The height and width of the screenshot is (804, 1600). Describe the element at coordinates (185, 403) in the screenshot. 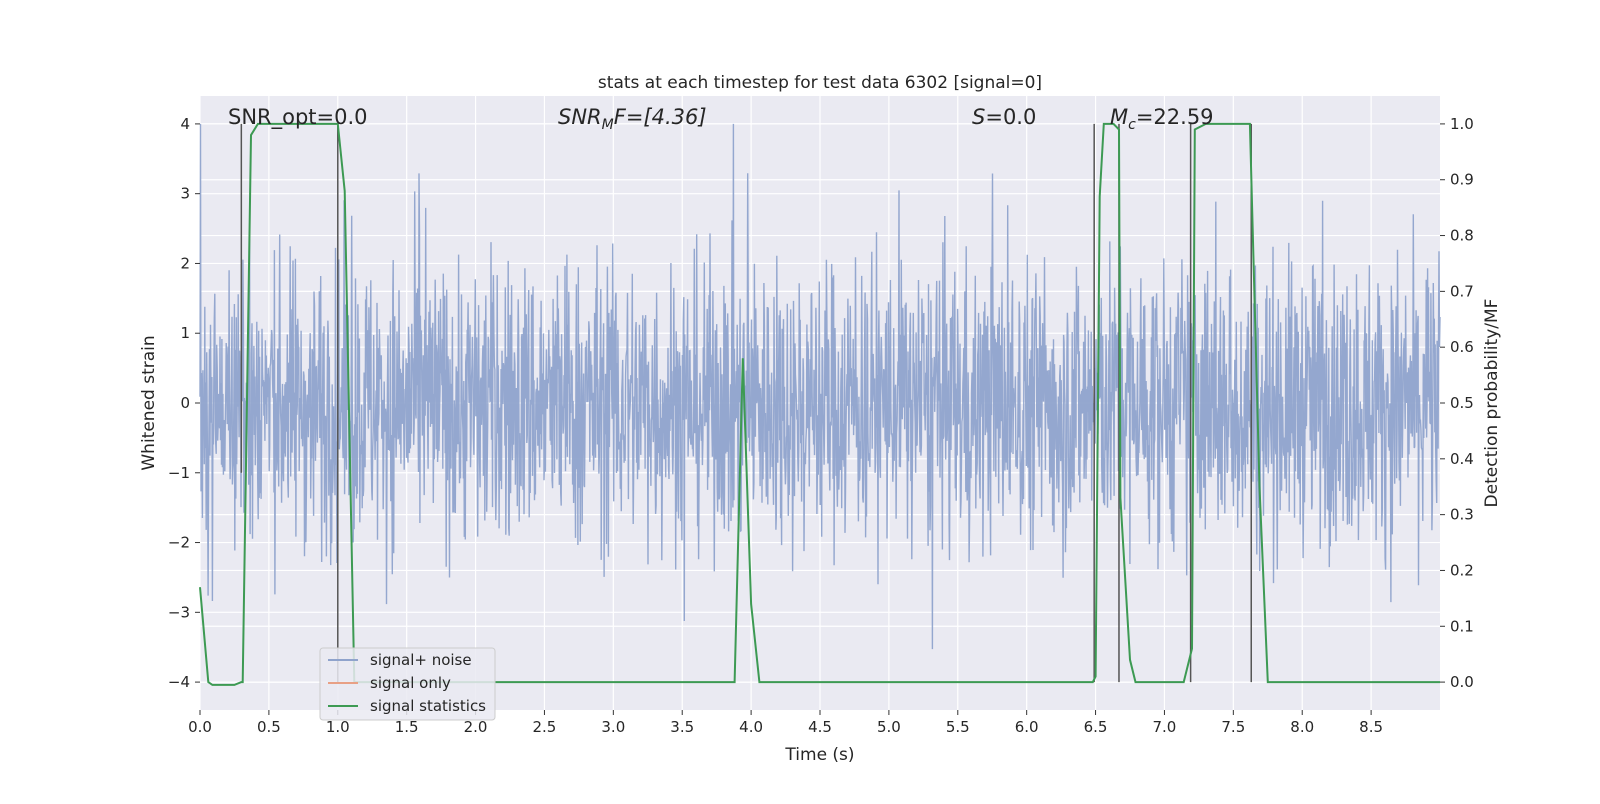

I see `y-tick-label: 0` at that location.